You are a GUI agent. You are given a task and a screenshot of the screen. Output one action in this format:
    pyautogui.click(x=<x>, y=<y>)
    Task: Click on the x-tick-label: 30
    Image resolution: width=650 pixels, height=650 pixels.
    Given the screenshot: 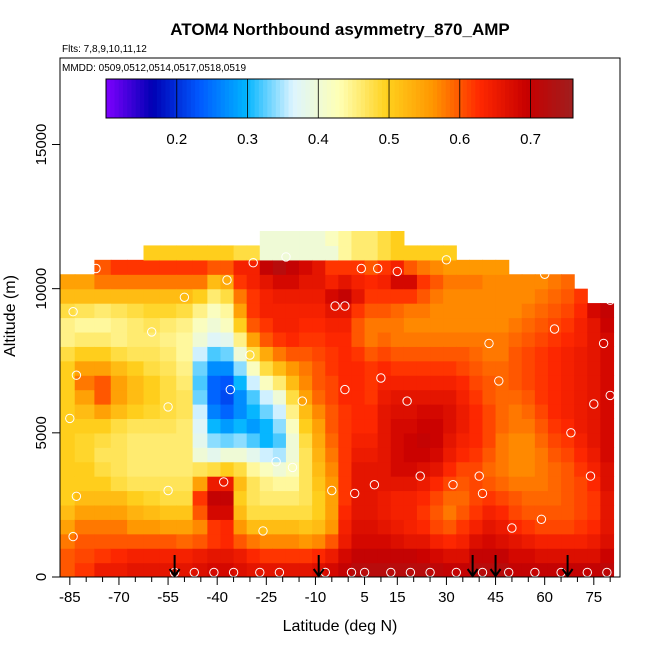 What is the action you would take?
    pyautogui.click(x=446, y=597)
    